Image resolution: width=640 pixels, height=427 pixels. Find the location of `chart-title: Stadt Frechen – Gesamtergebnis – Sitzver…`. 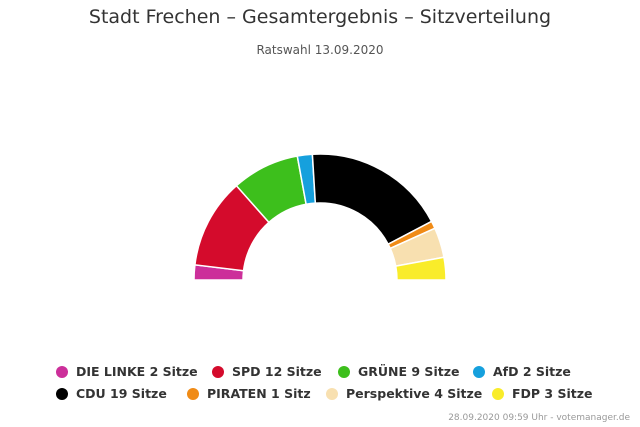

chart-title: Stadt Frechen – Gesamtergebnis – Sitzver… is located at coordinates (320, 17).